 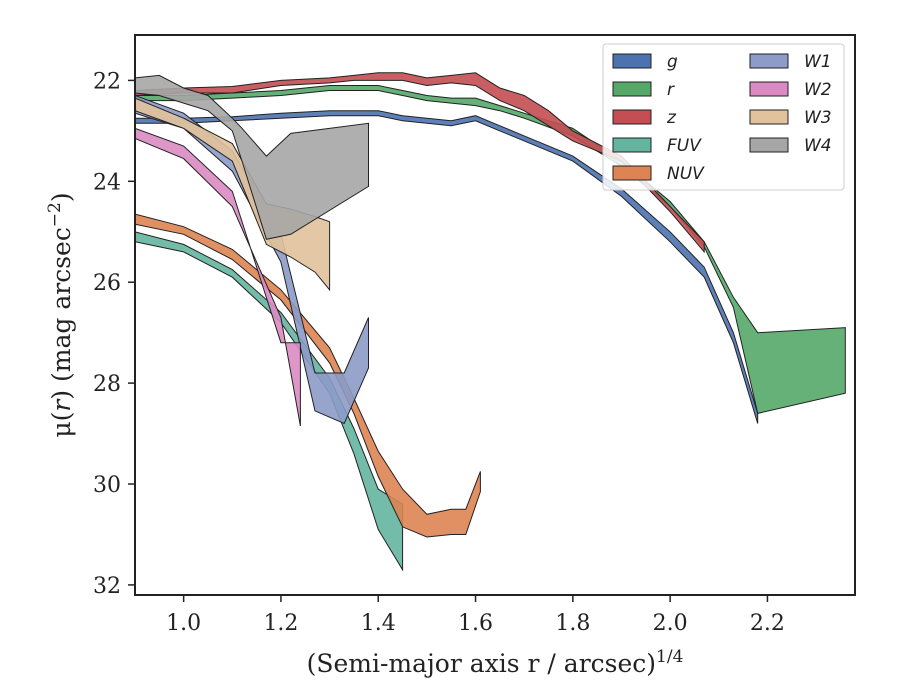 I want to click on x-tick-label: 2.2, so click(x=767, y=623).